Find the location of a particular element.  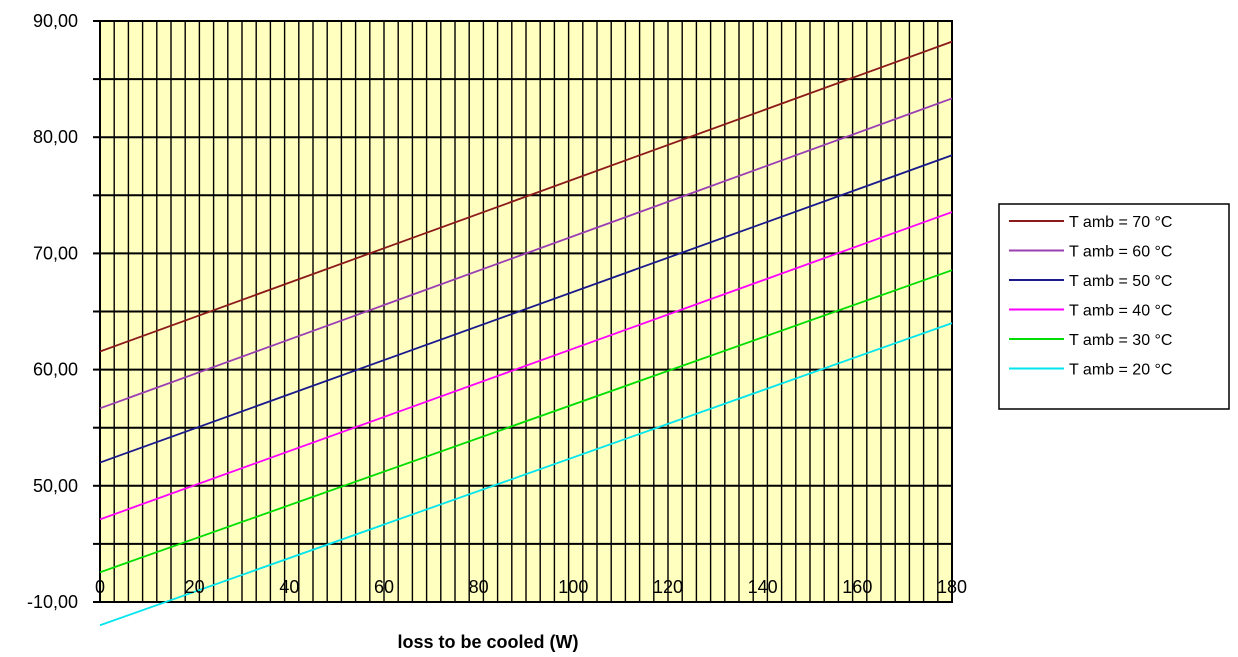

legend-entry: T amb = 60 °C is located at coordinates (1120, 252).